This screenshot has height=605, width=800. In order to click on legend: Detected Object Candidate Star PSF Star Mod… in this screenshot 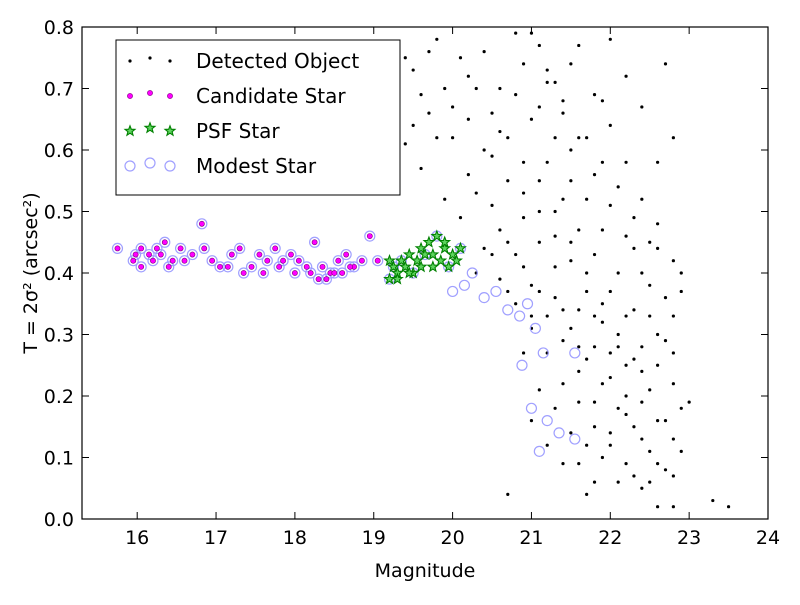, I will do `click(258, 117)`.